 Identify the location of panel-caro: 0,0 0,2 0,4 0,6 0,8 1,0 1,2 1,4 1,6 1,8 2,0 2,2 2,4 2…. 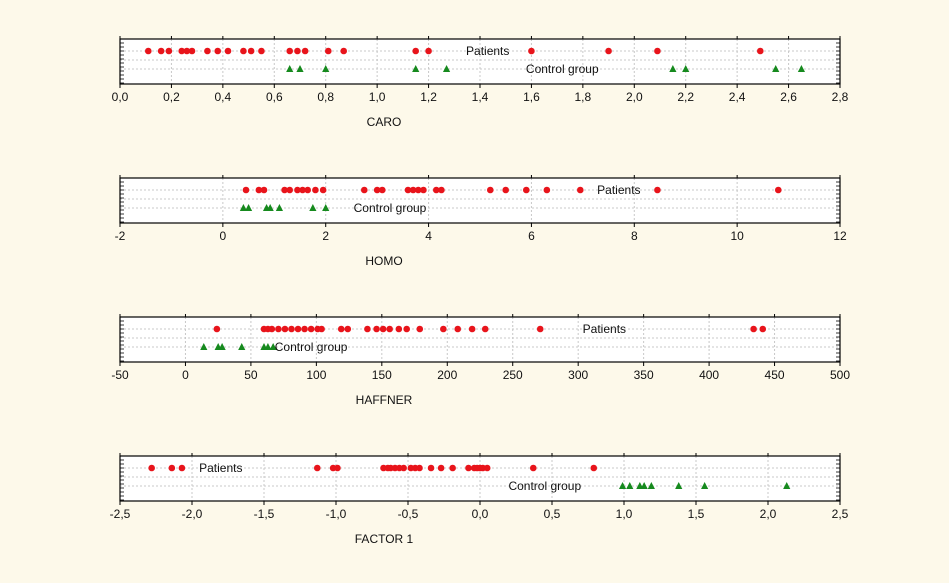
(480, 82).